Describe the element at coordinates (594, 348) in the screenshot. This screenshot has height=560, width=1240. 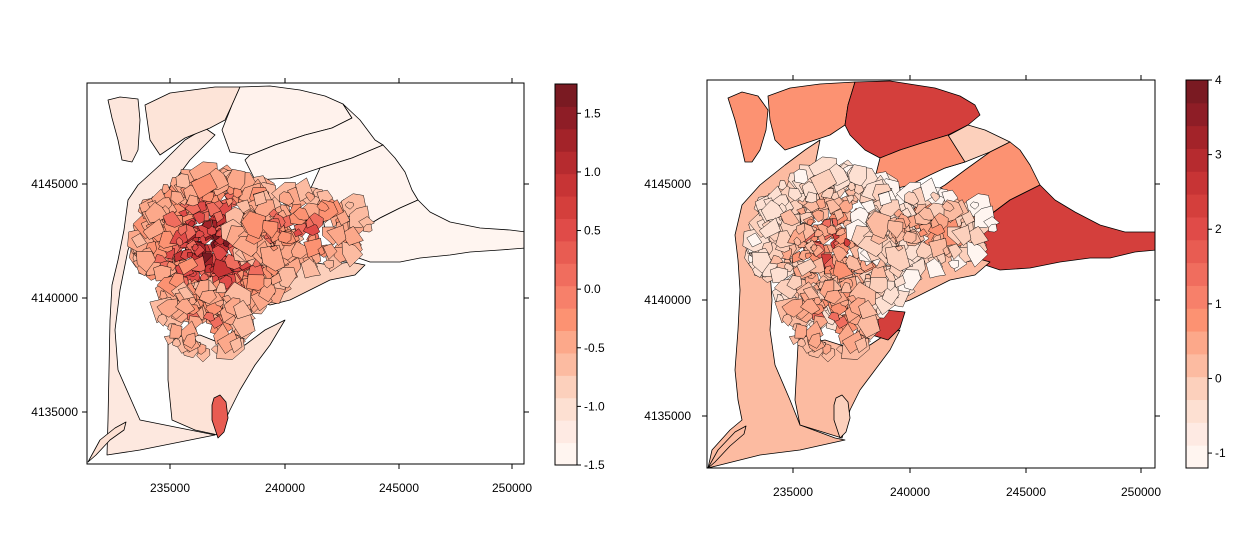
I see `legend-label: -0.5` at that location.